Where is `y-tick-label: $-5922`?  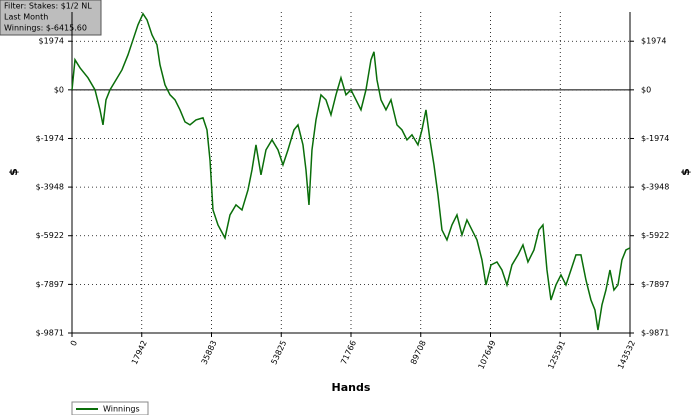 y-tick-label: $-5922 is located at coordinates (50, 235).